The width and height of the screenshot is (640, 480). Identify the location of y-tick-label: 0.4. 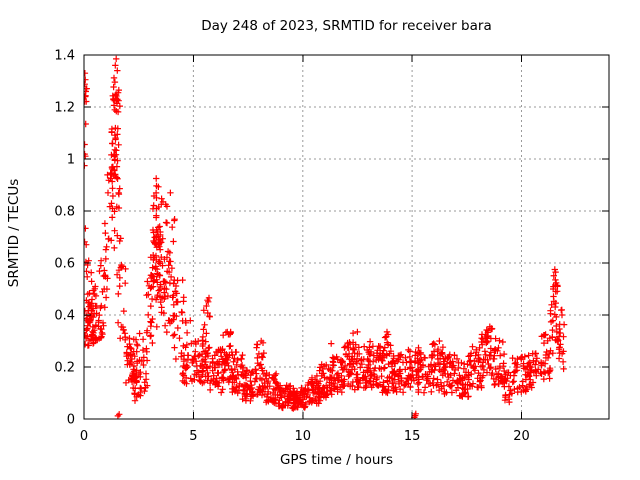
(64, 316).